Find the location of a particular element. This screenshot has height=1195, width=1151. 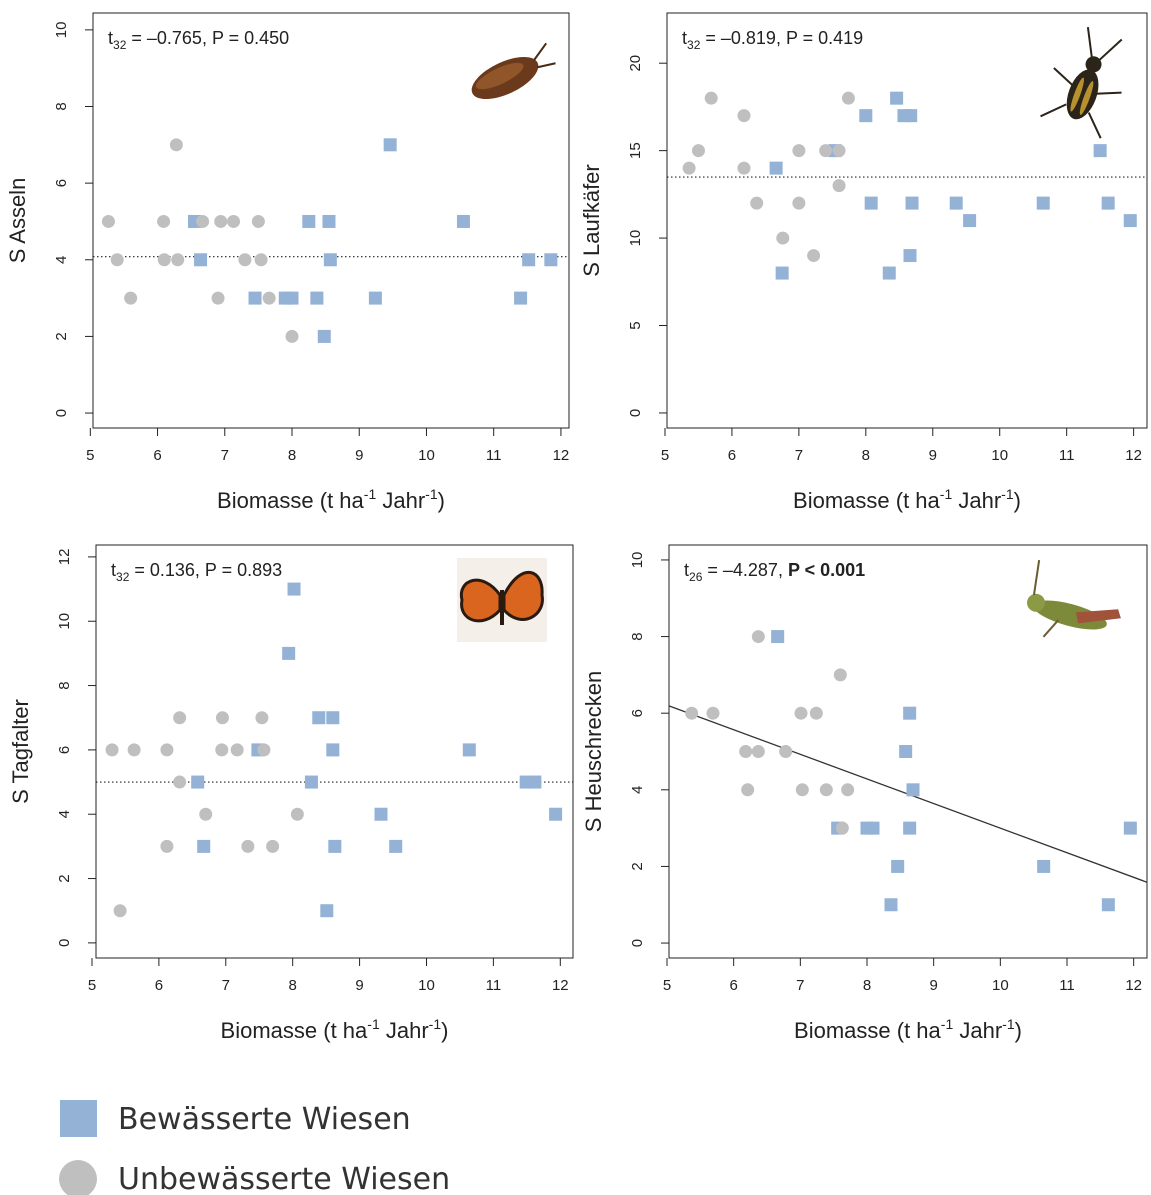

legend-swatch is located at coordinates (78, 1118).